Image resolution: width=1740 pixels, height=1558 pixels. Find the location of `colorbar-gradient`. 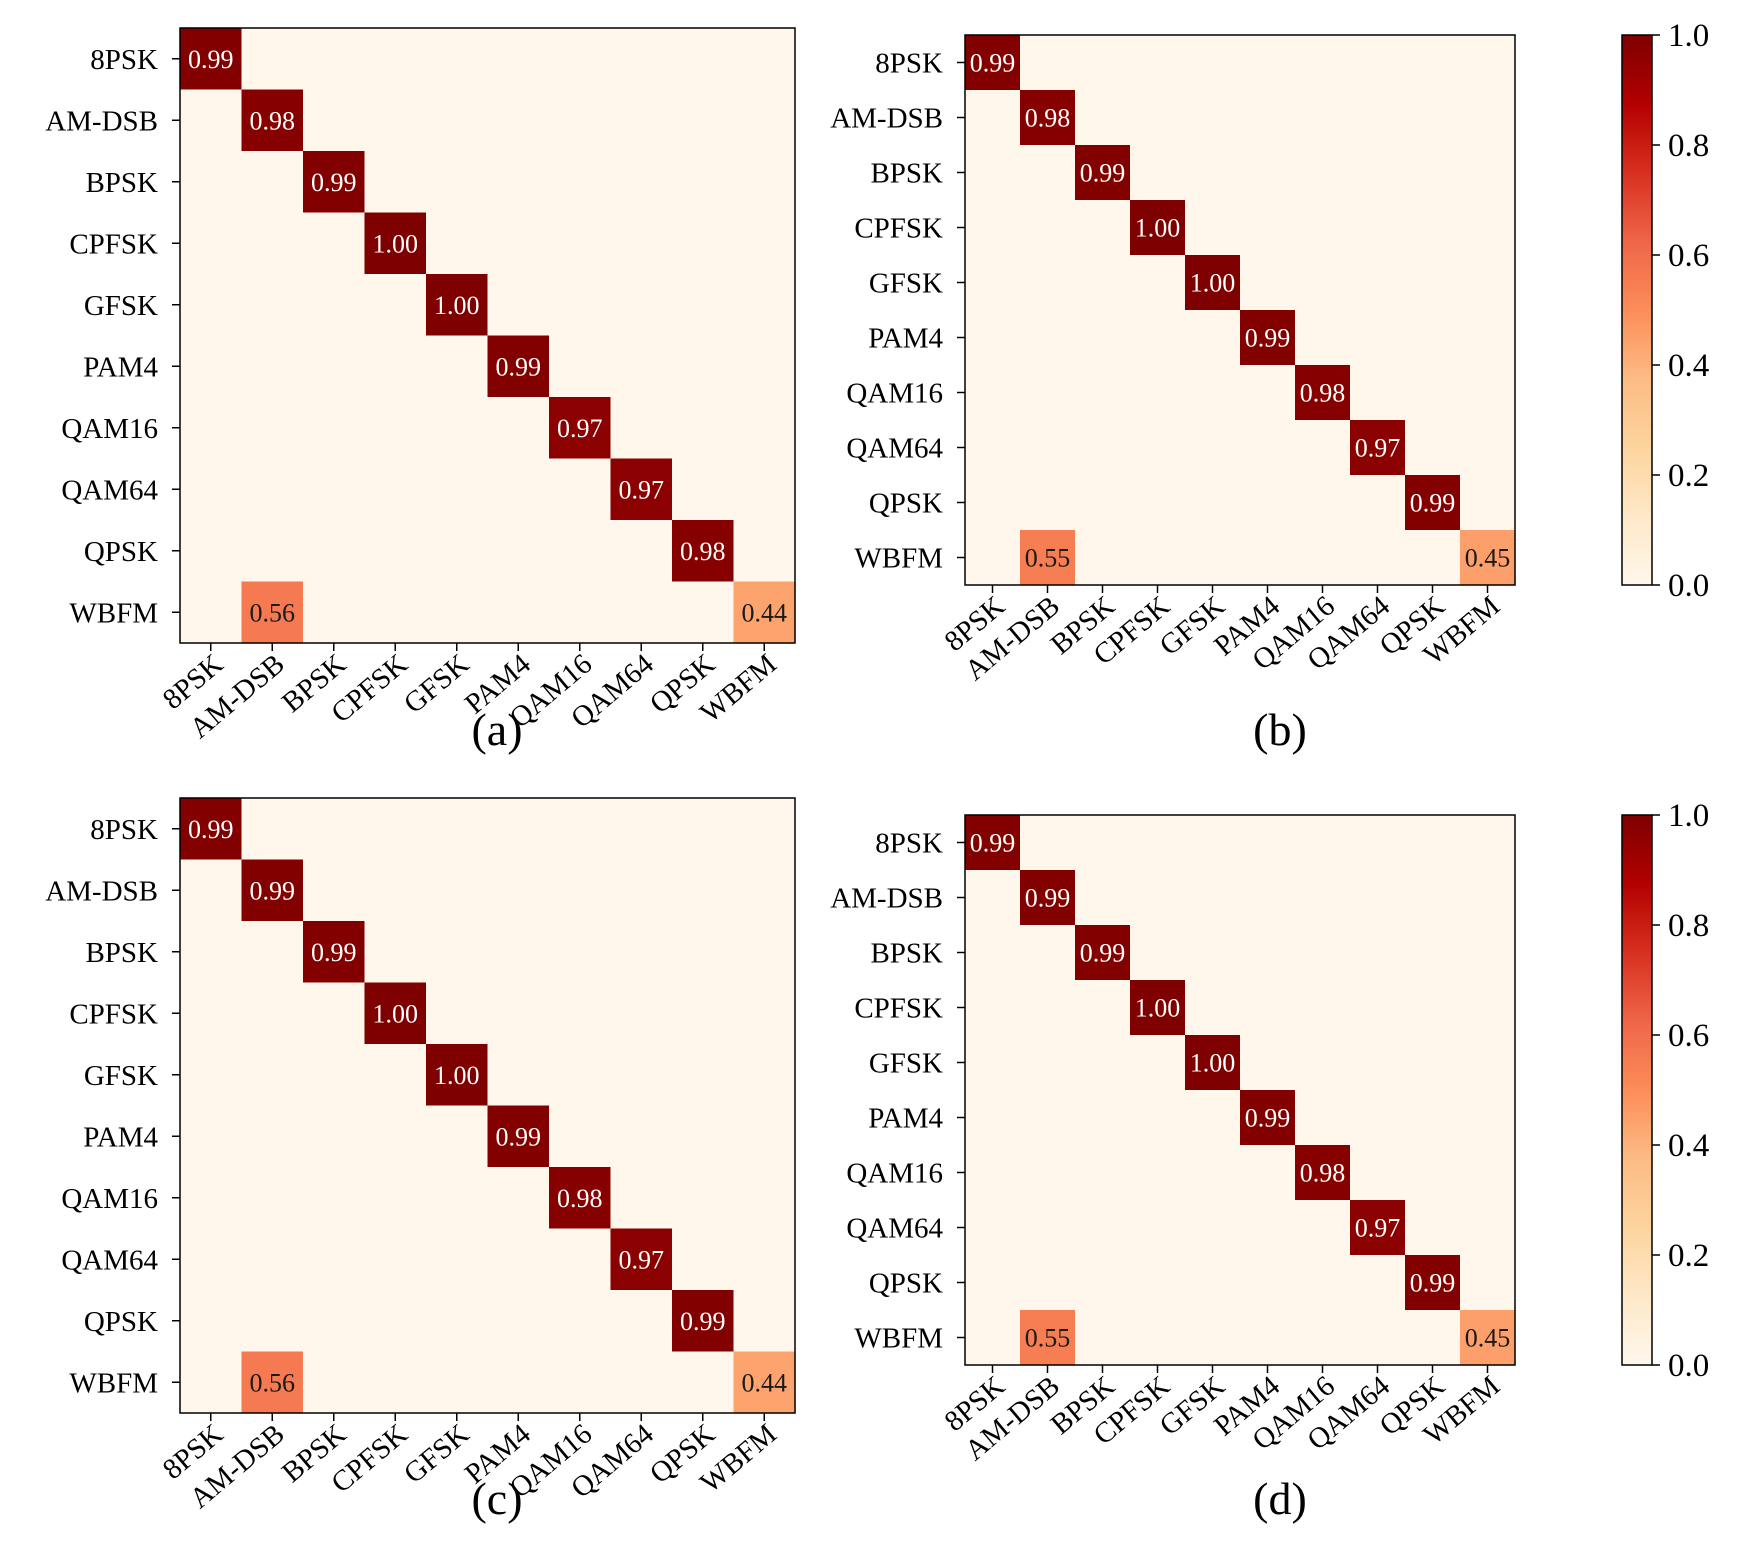

colorbar-gradient is located at coordinates (1637, 1090).